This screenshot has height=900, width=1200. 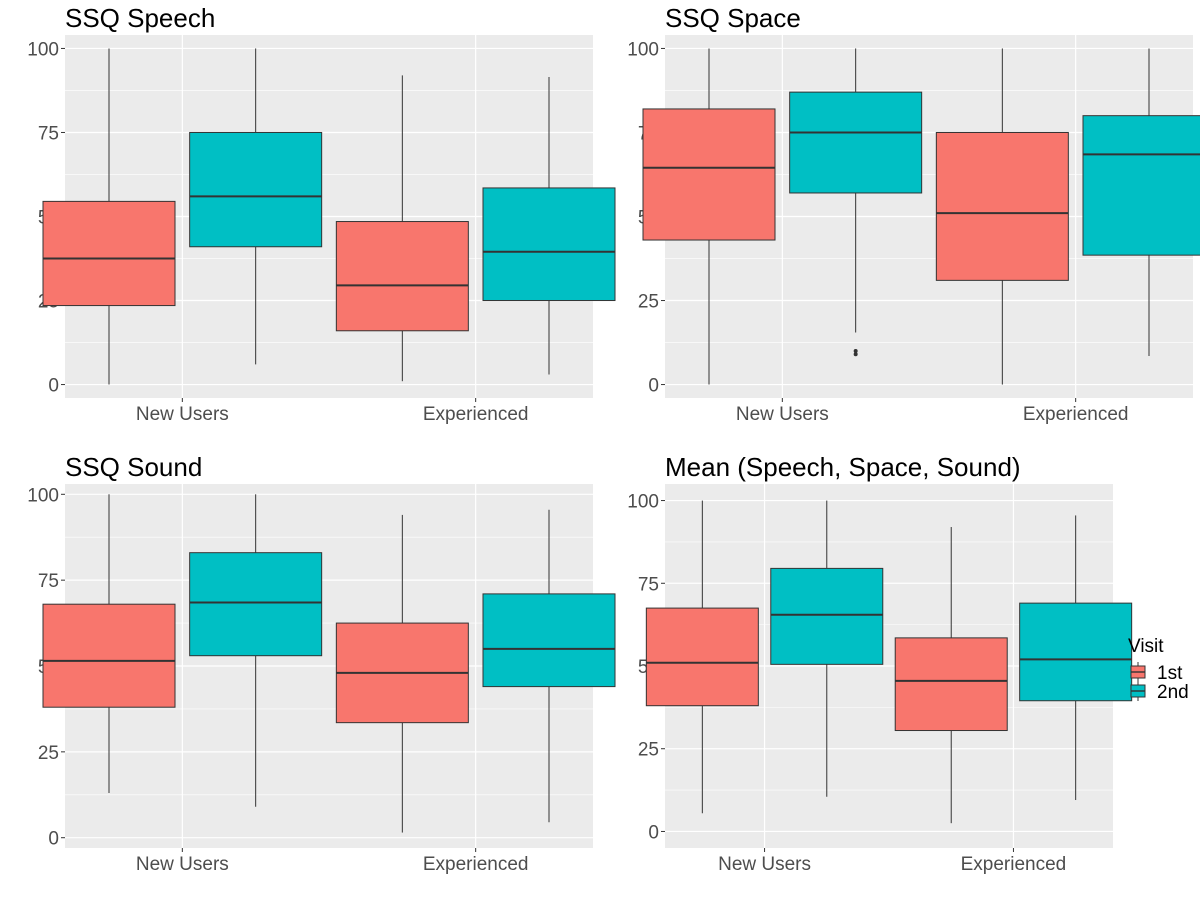 I want to click on legend: Visit 1st 2nd, so click(x=1158, y=669).